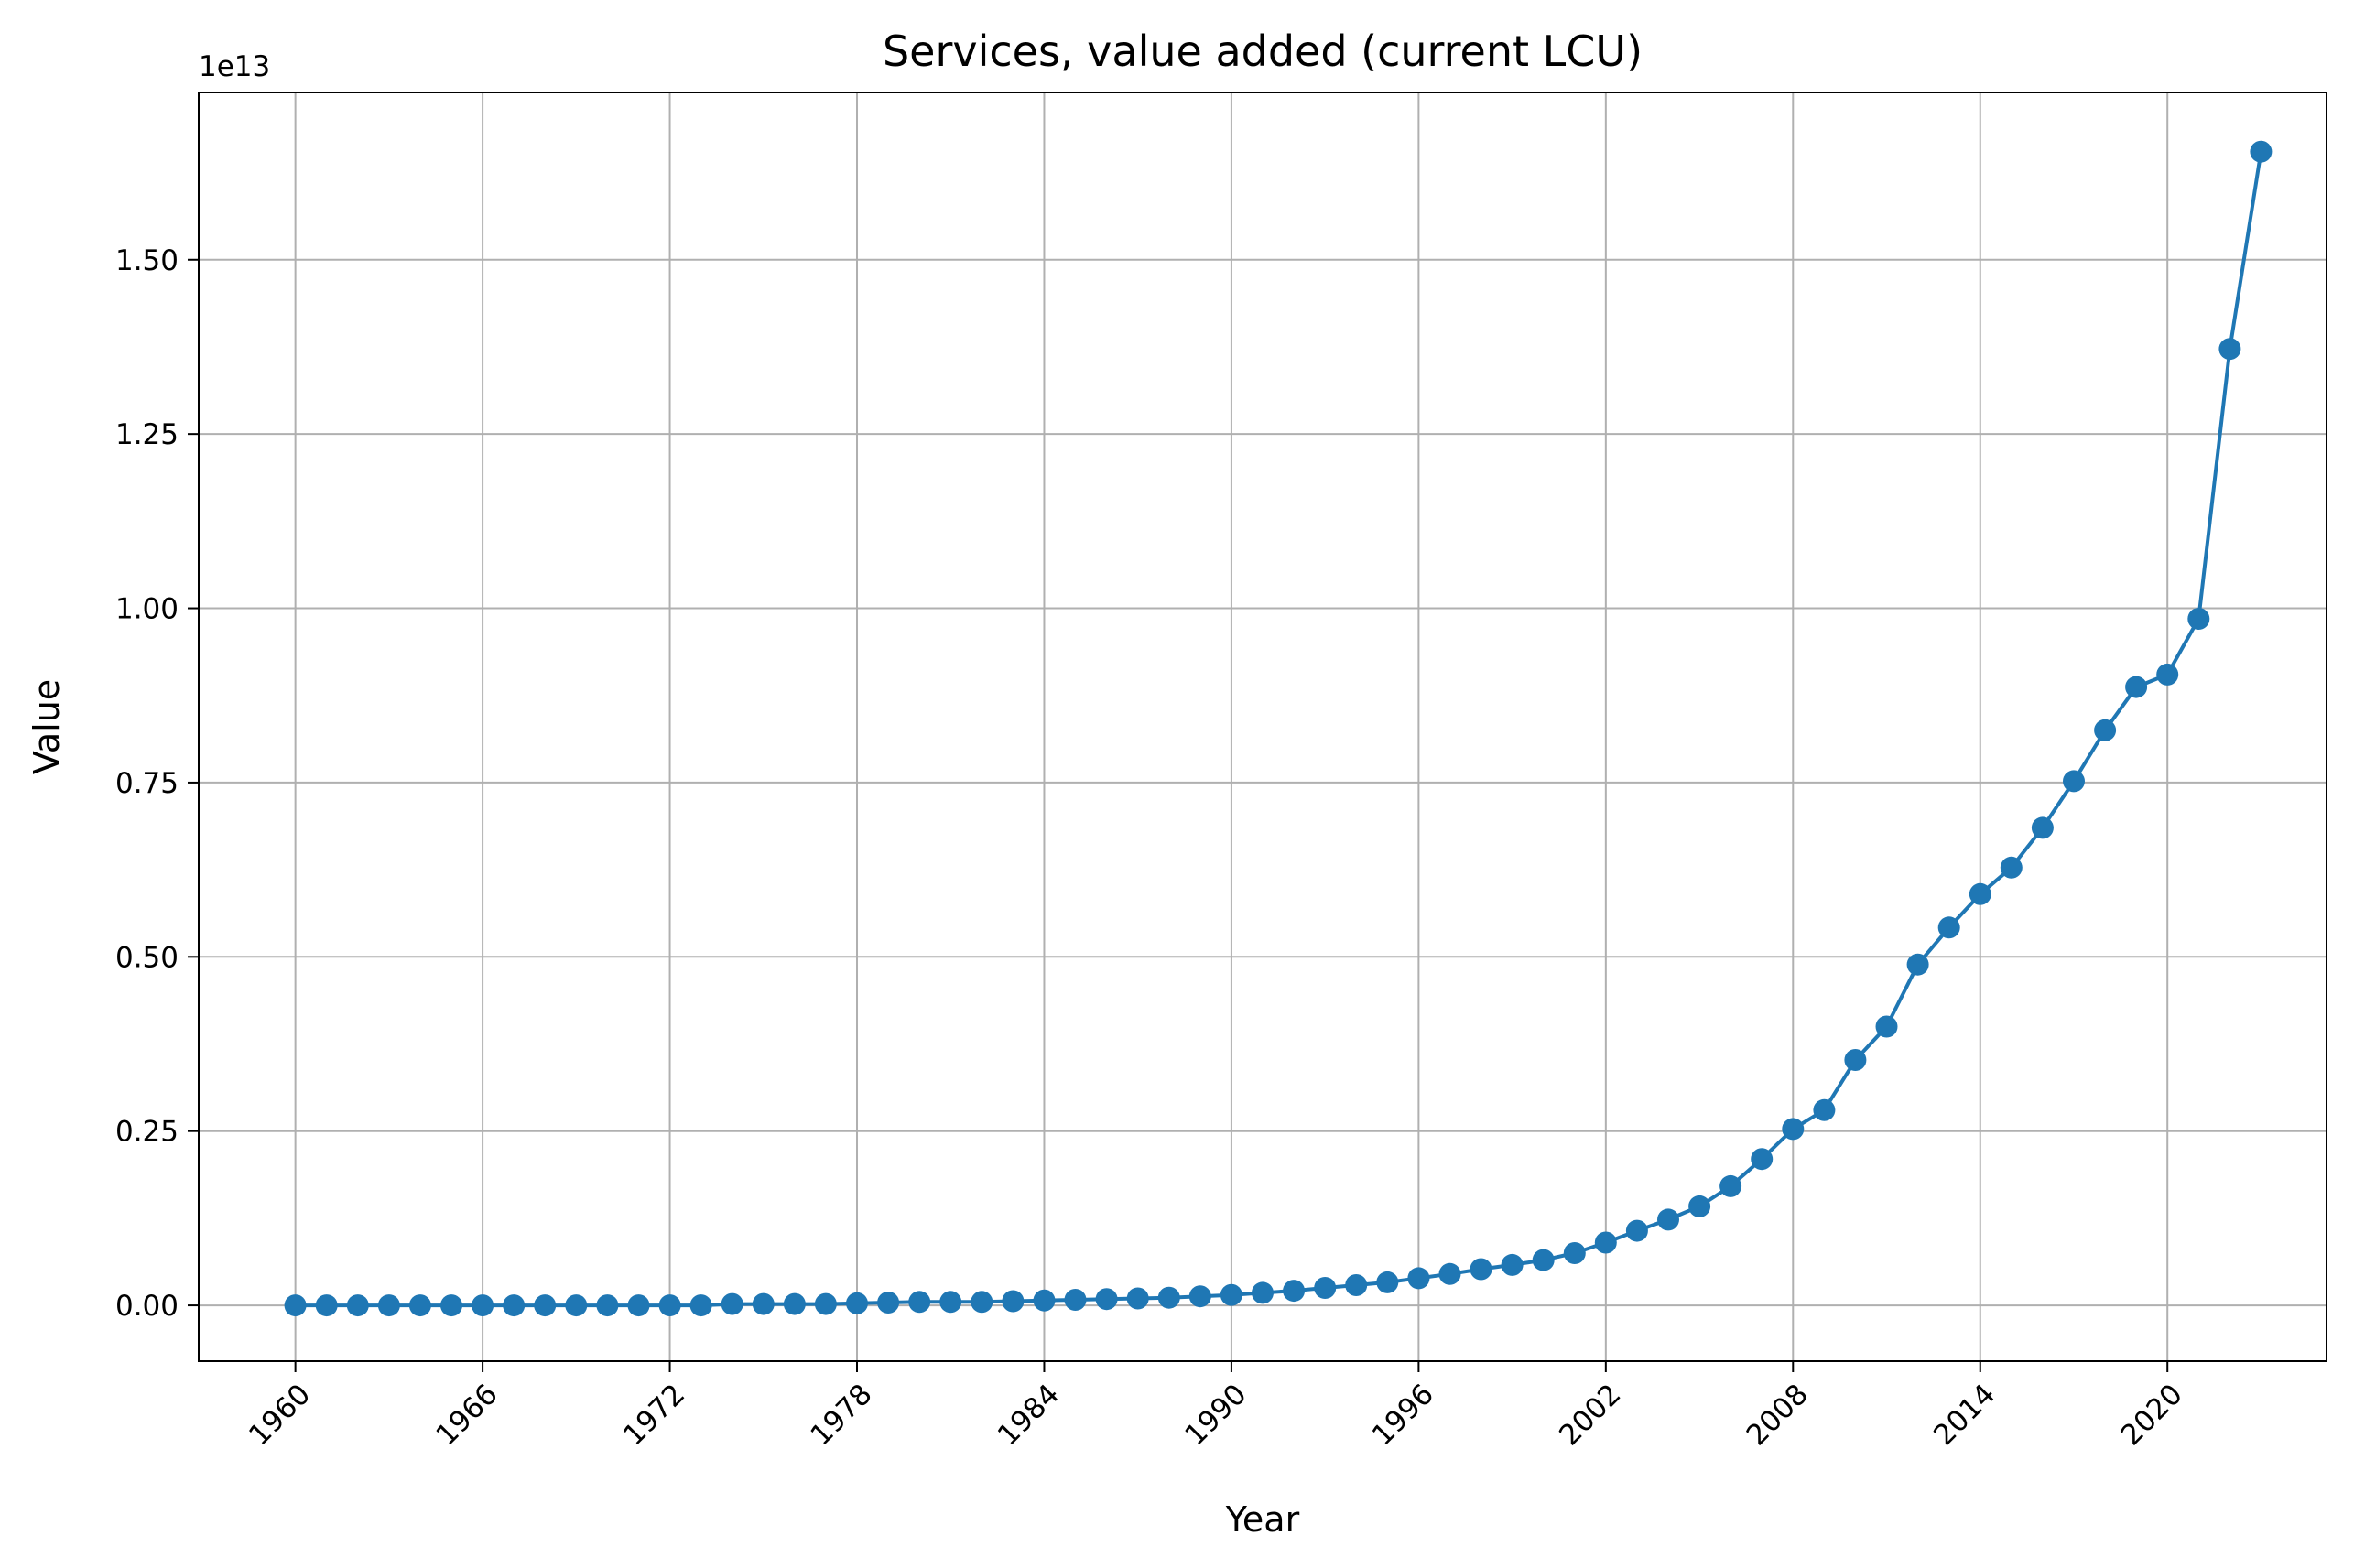 This screenshot has width=2354, height=1568. I want to click on y-axis-label: Value, so click(47, 726).